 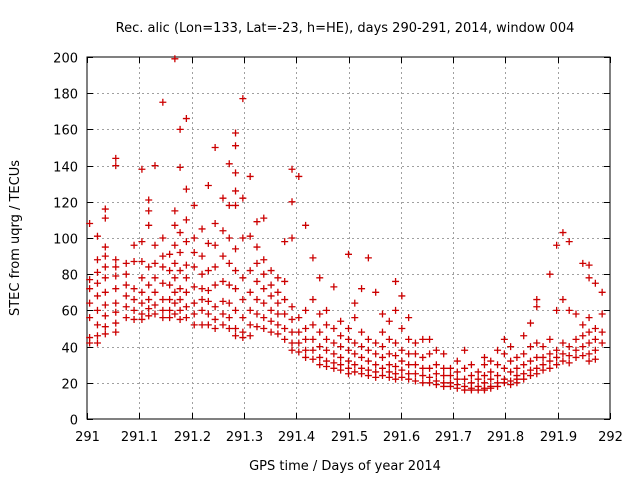 What do you see at coordinates (69, 276) in the screenshot?
I see `y-tick-label: 80` at bounding box center [69, 276].